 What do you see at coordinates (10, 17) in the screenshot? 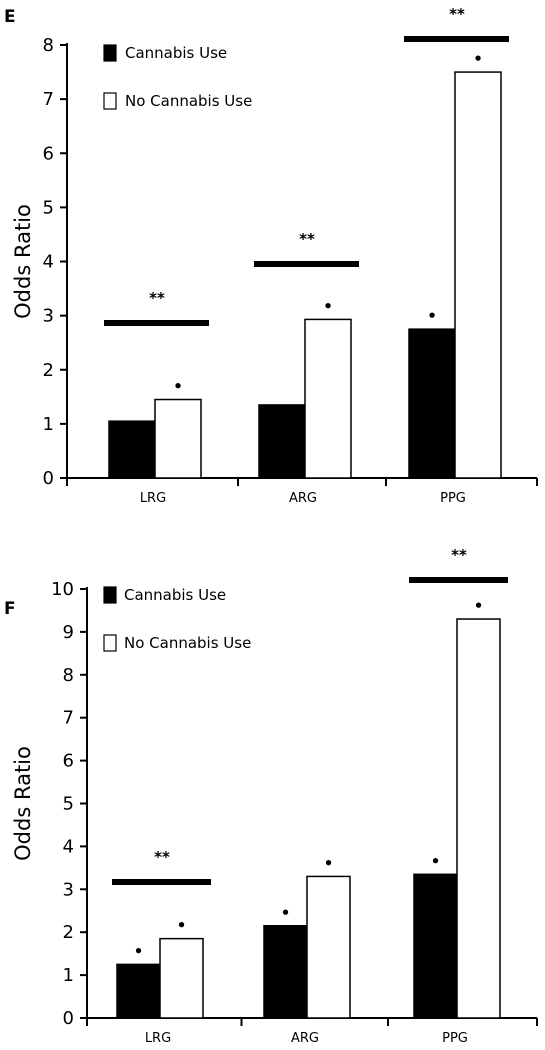
I see `panel-label: E` at bounding box center [10, 17].